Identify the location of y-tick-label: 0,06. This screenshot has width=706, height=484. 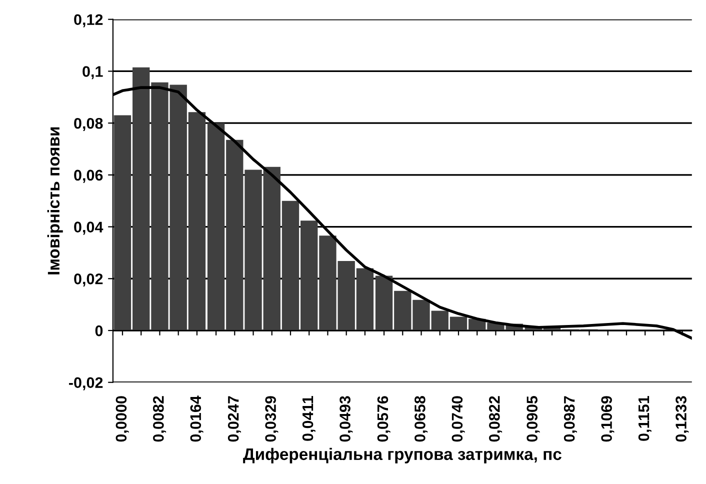
(88, 176).